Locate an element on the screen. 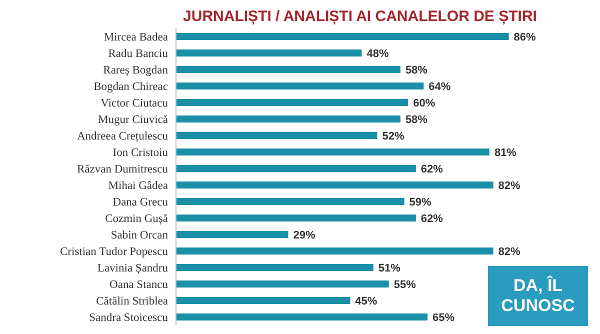 The height and width of the screenshot is (334, 600). y-tick-label: Victor Ciutacu is located at coordinates (134, 103).